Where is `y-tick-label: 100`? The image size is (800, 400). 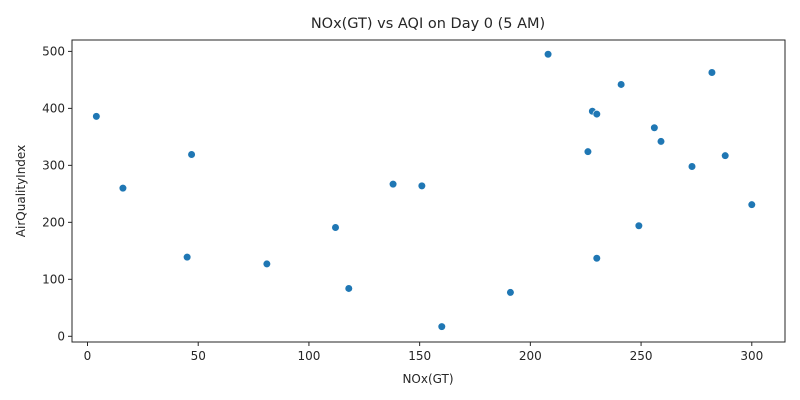 y-tick-label: 100 is located at coordinates (53, 279).